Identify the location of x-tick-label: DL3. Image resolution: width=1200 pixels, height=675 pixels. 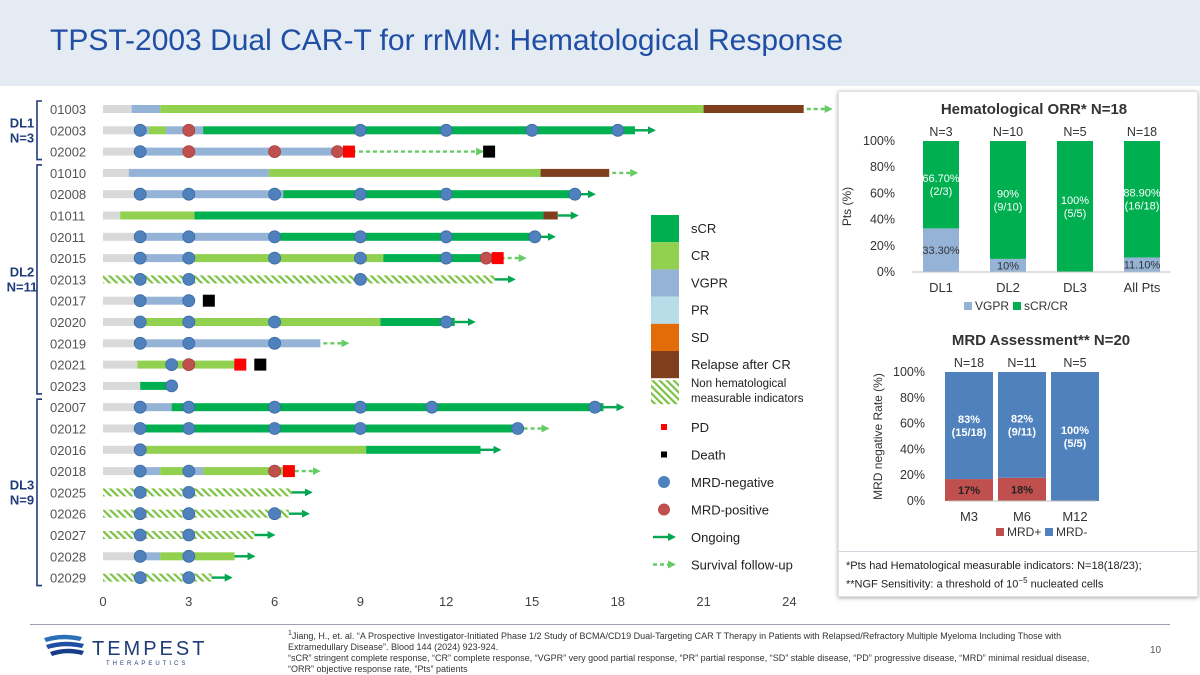
(1075, 287).